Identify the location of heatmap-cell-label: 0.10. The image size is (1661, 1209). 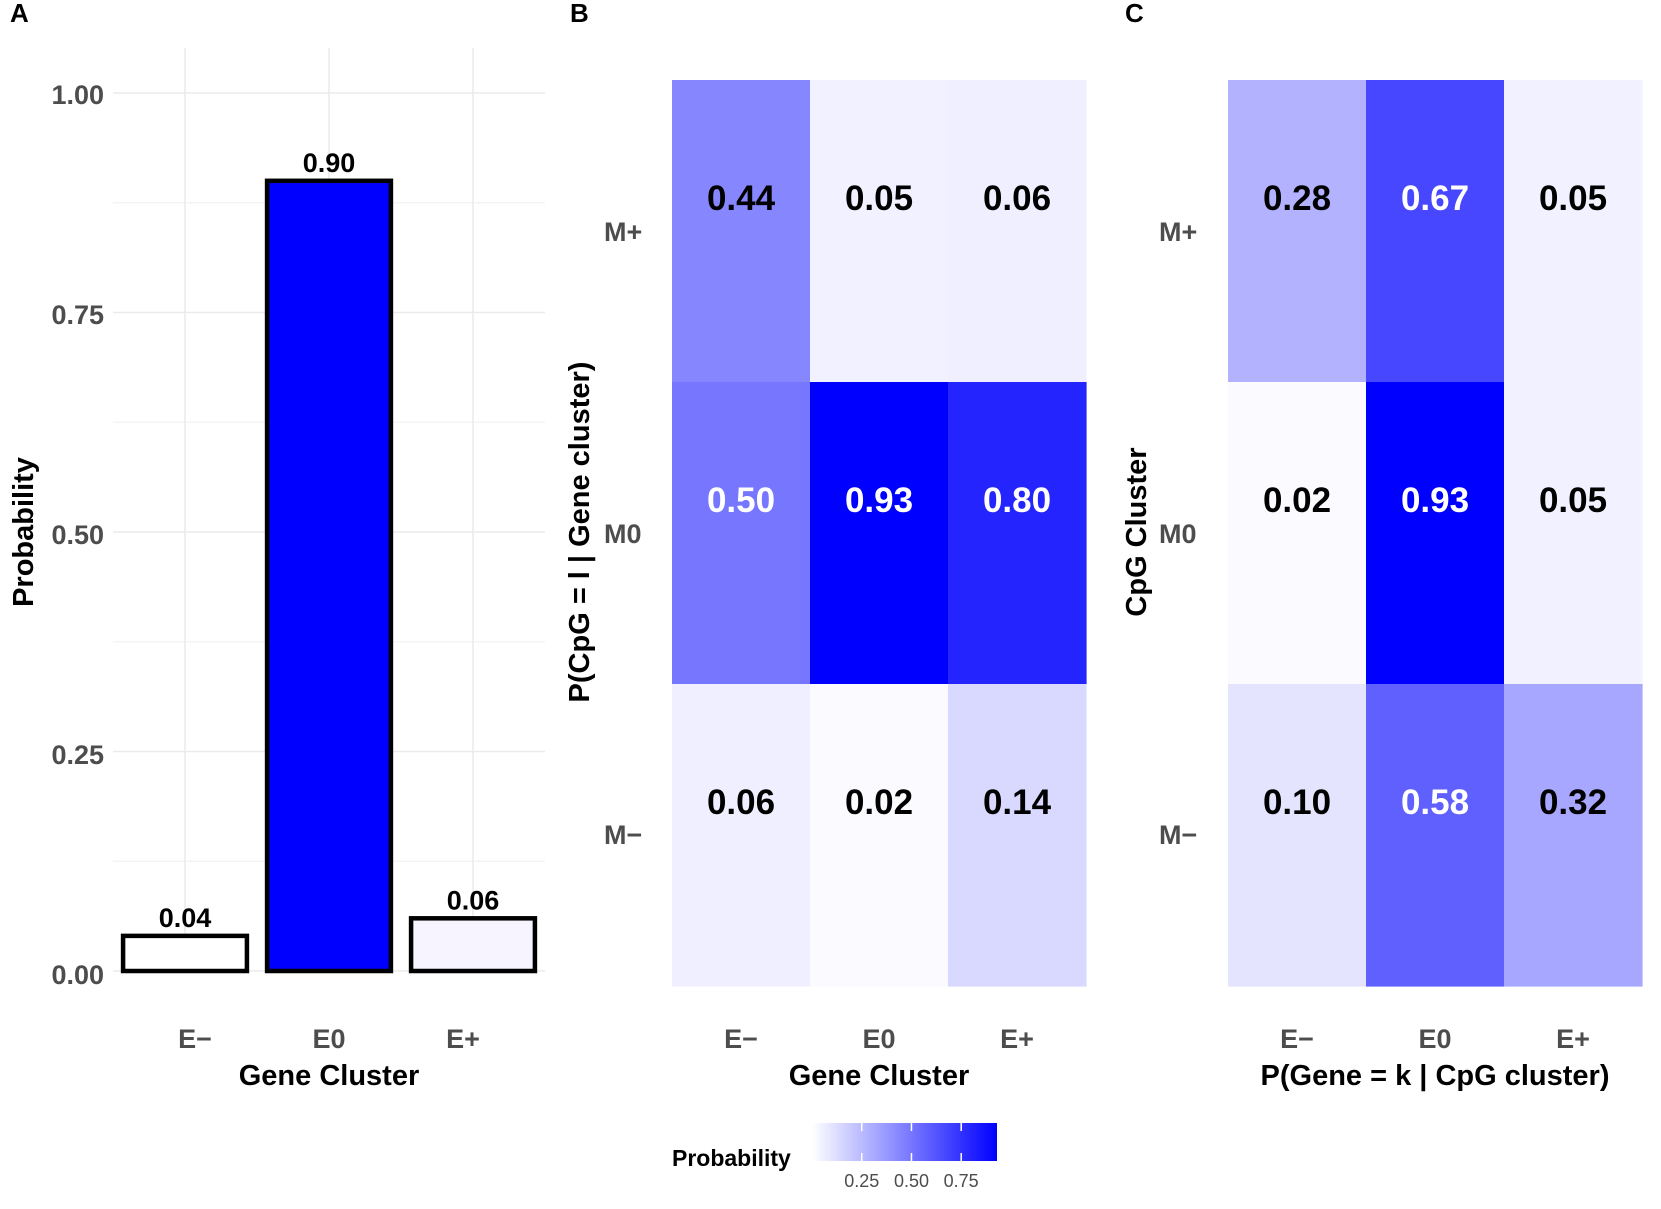
(1297, 802).